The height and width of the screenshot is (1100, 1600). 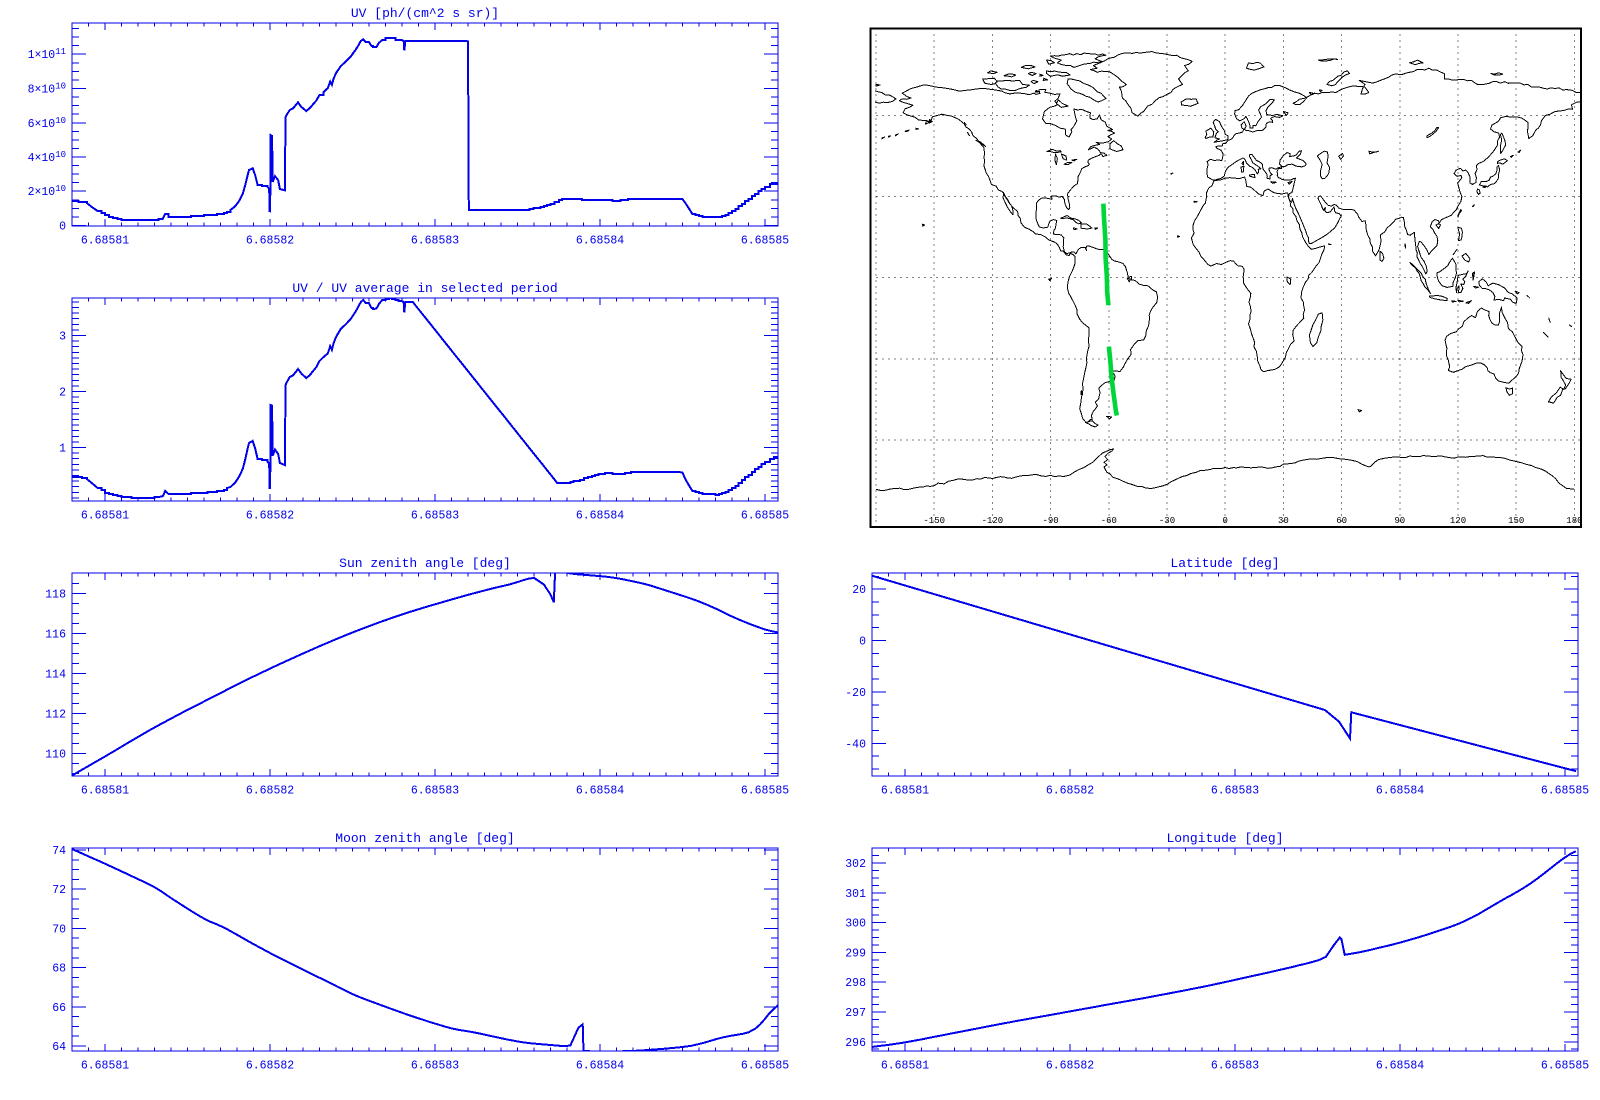 What do you see at coordinates (55, 675) in the screenshot?
I see `svg-text: 114` at bounding box center [55, 675].